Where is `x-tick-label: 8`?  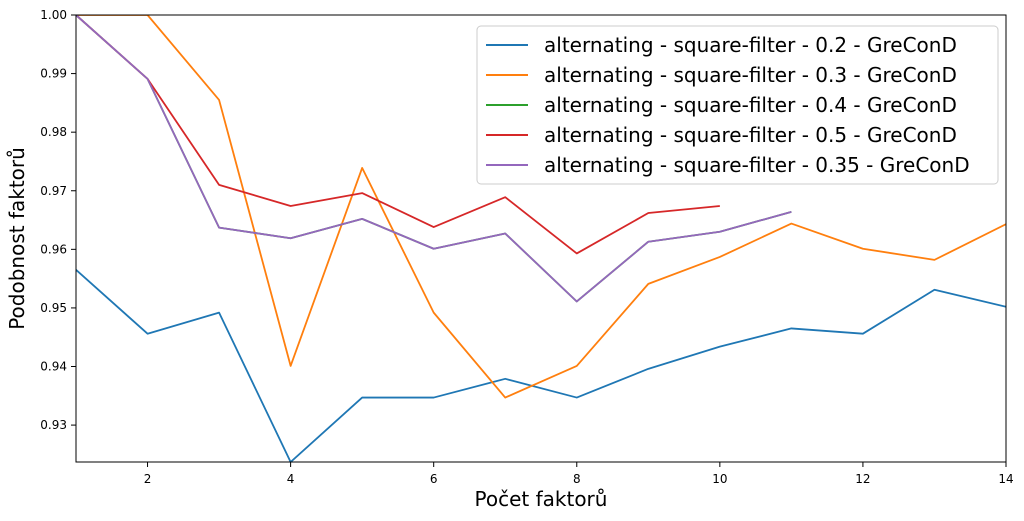 x-tick-label: 8 is located at coordinates (577, 479).